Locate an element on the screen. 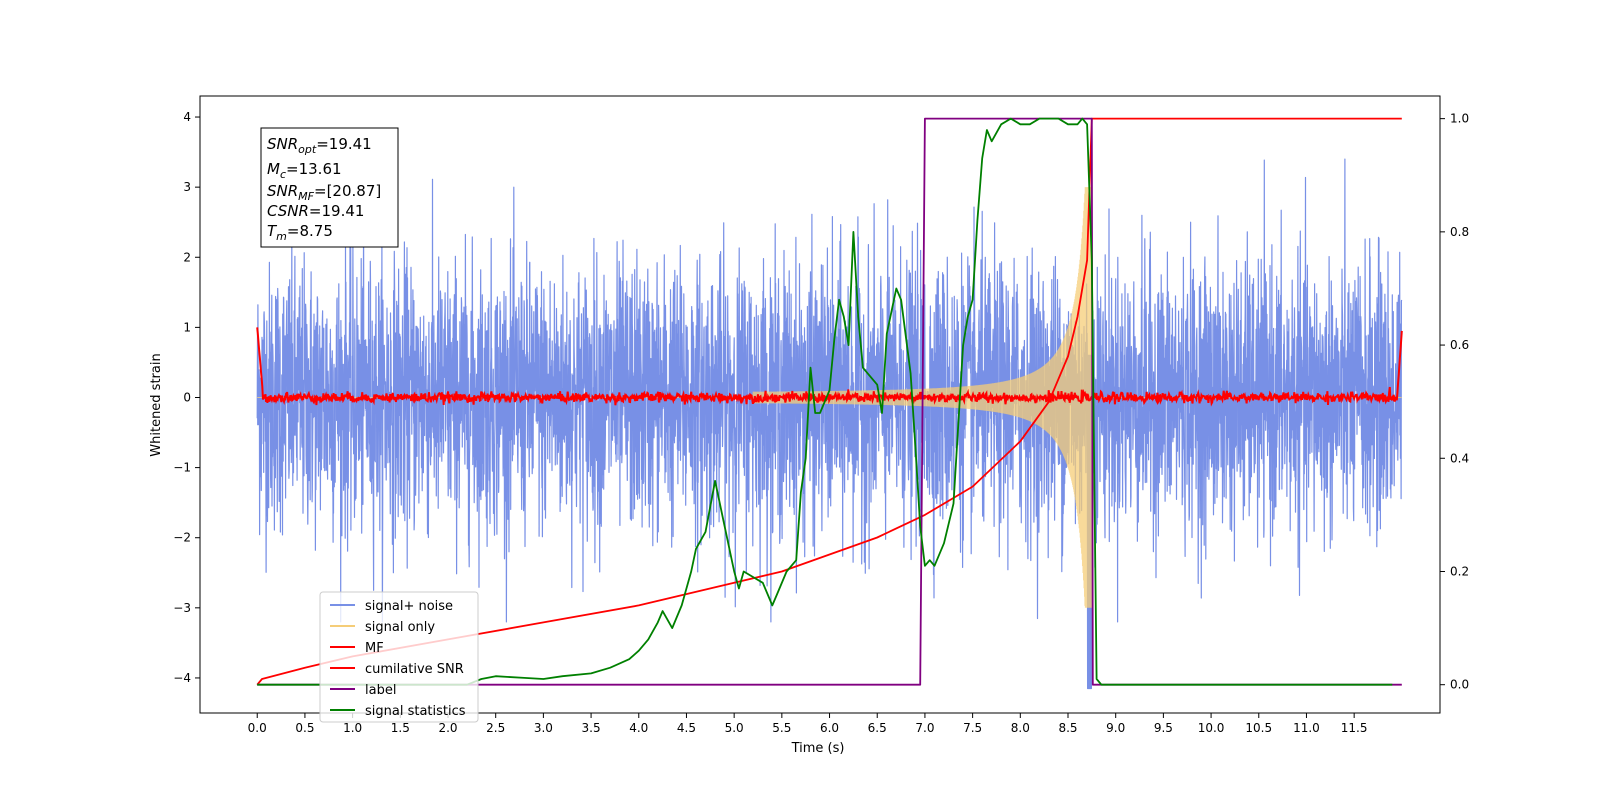 The height and width of the screenshot is (800, 1600). annotation-mc: Mc=13.61 is located at coordinates (304, 170).